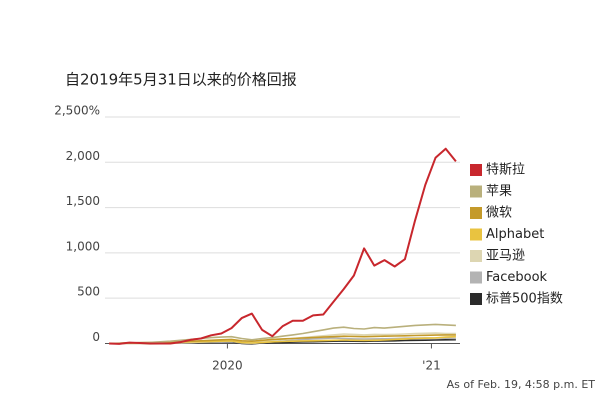 This screenshot has width=600, height=400. I want to click on x-tick-label: '21, so click(431, 366).